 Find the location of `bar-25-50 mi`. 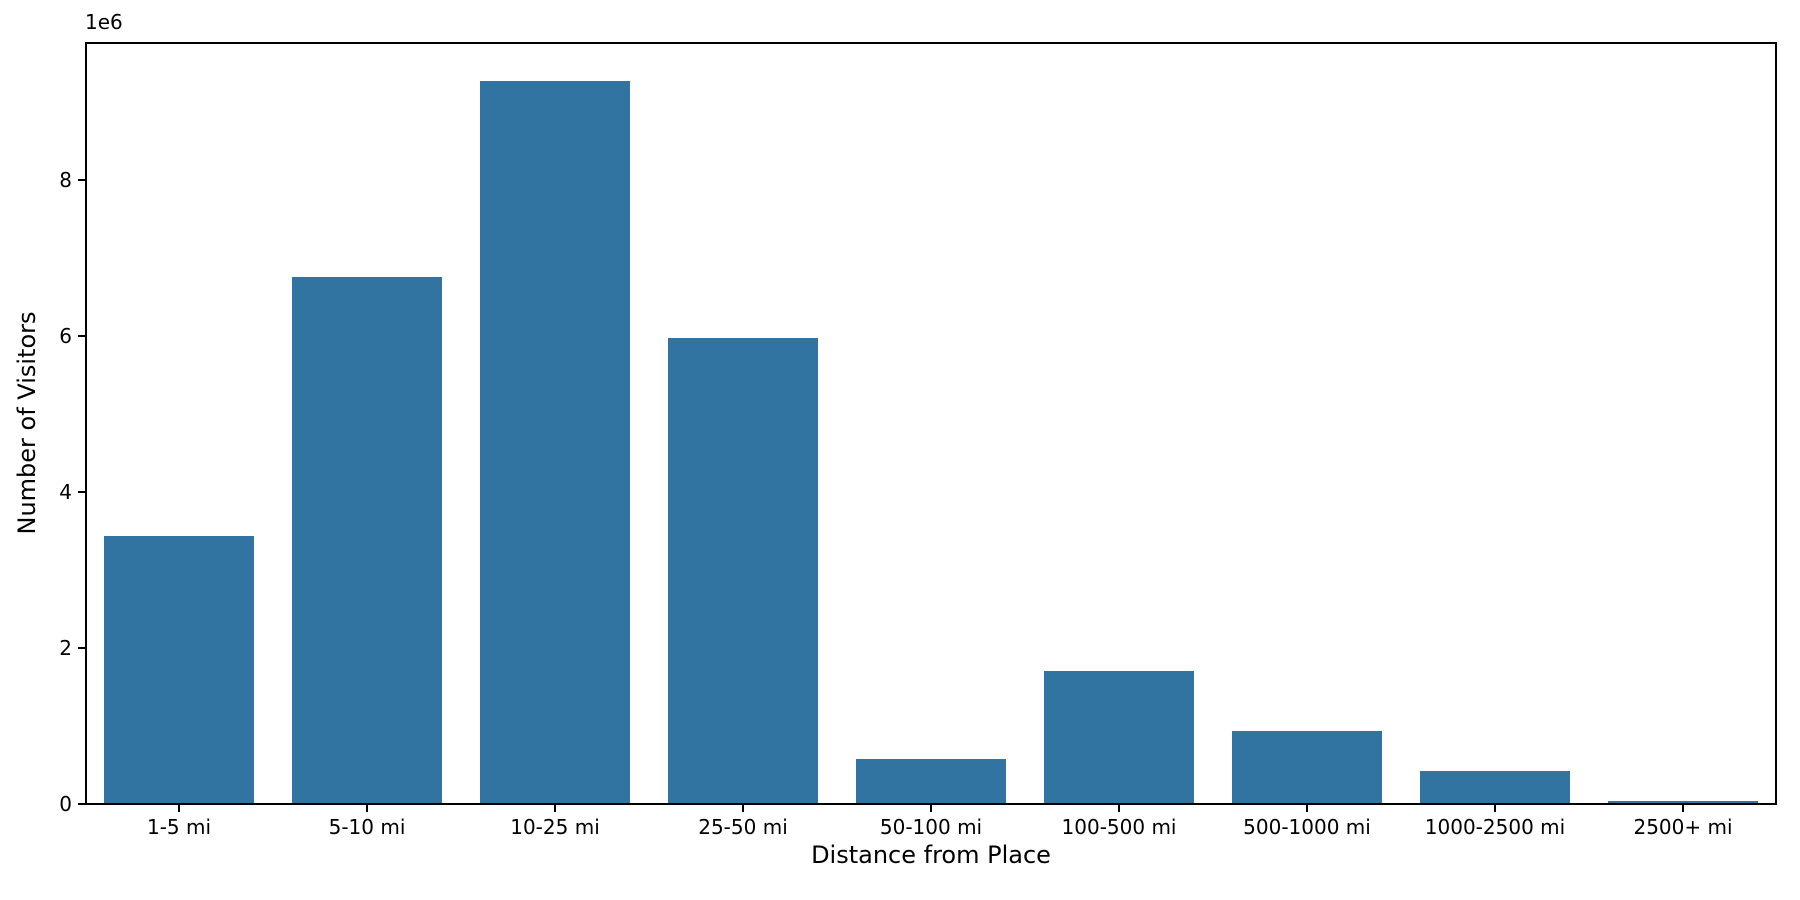

bar-25-50 mi is located at coordinates (743, 570).